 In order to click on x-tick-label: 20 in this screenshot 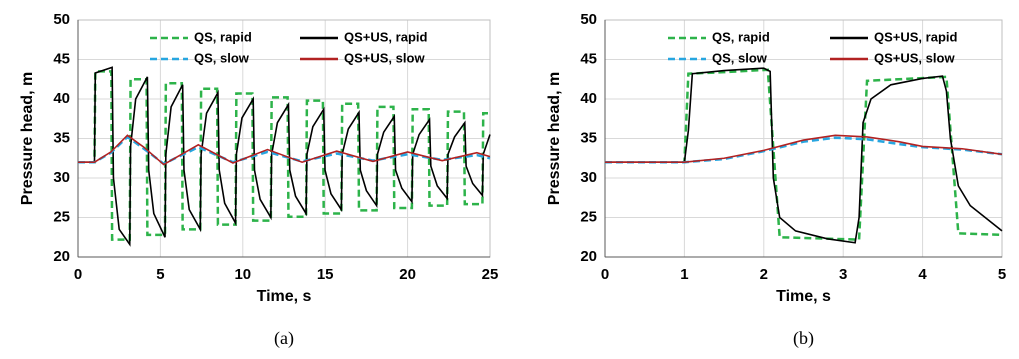, I will do `click(407, 274)`.